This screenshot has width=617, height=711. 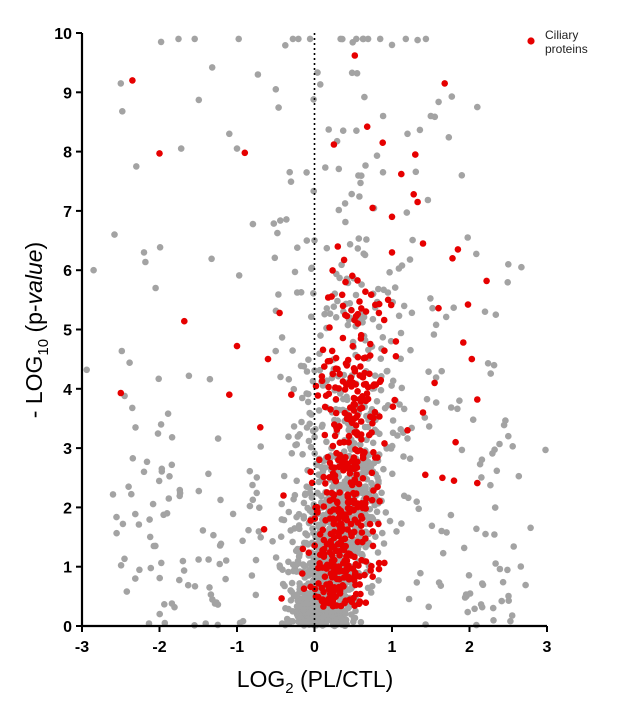 I want to click on x-tick-label: -1, so click(x=237, y=647).